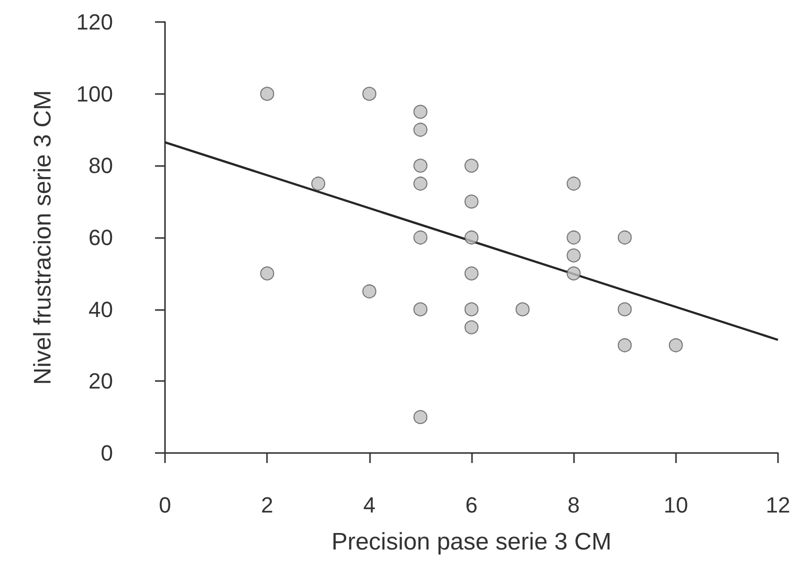 Image resolution: width=795 pixels, height=572 pixels. I want to click on x-tick-label: 12, so click(778, 505).